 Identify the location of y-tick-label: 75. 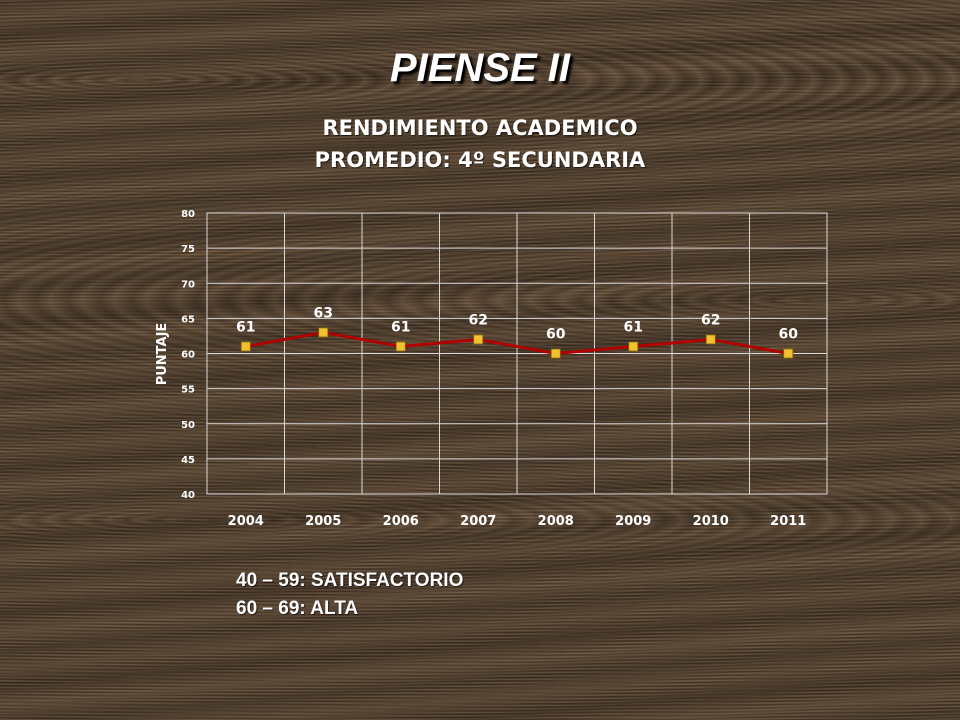
(188, 249).